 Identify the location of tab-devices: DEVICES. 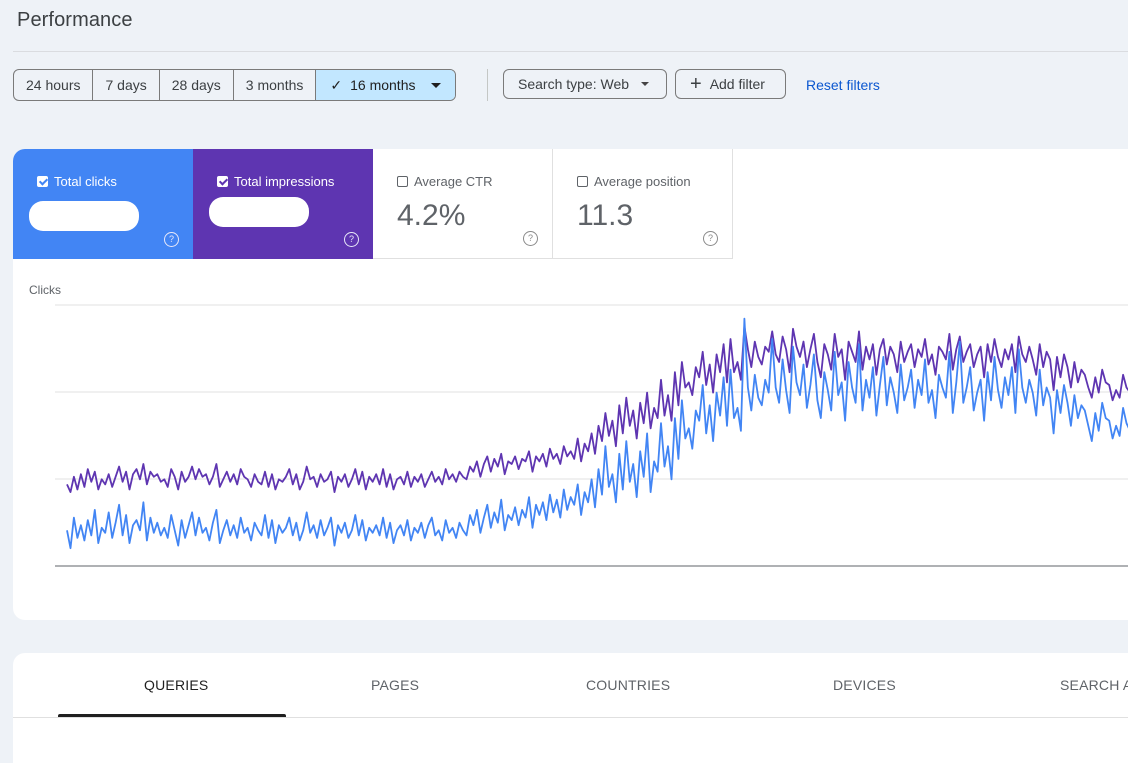
(864, 685).